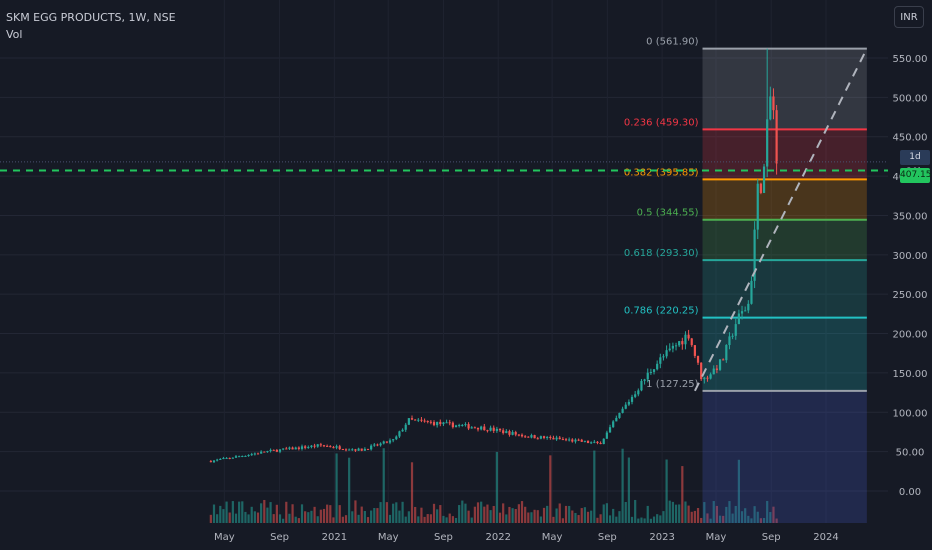 This screenshot has height=550, width=932. What do you see at coordinates (910, 256) in the screenshot?
I see `price-tick-label: 300.00` at bounding box center [910, 256].